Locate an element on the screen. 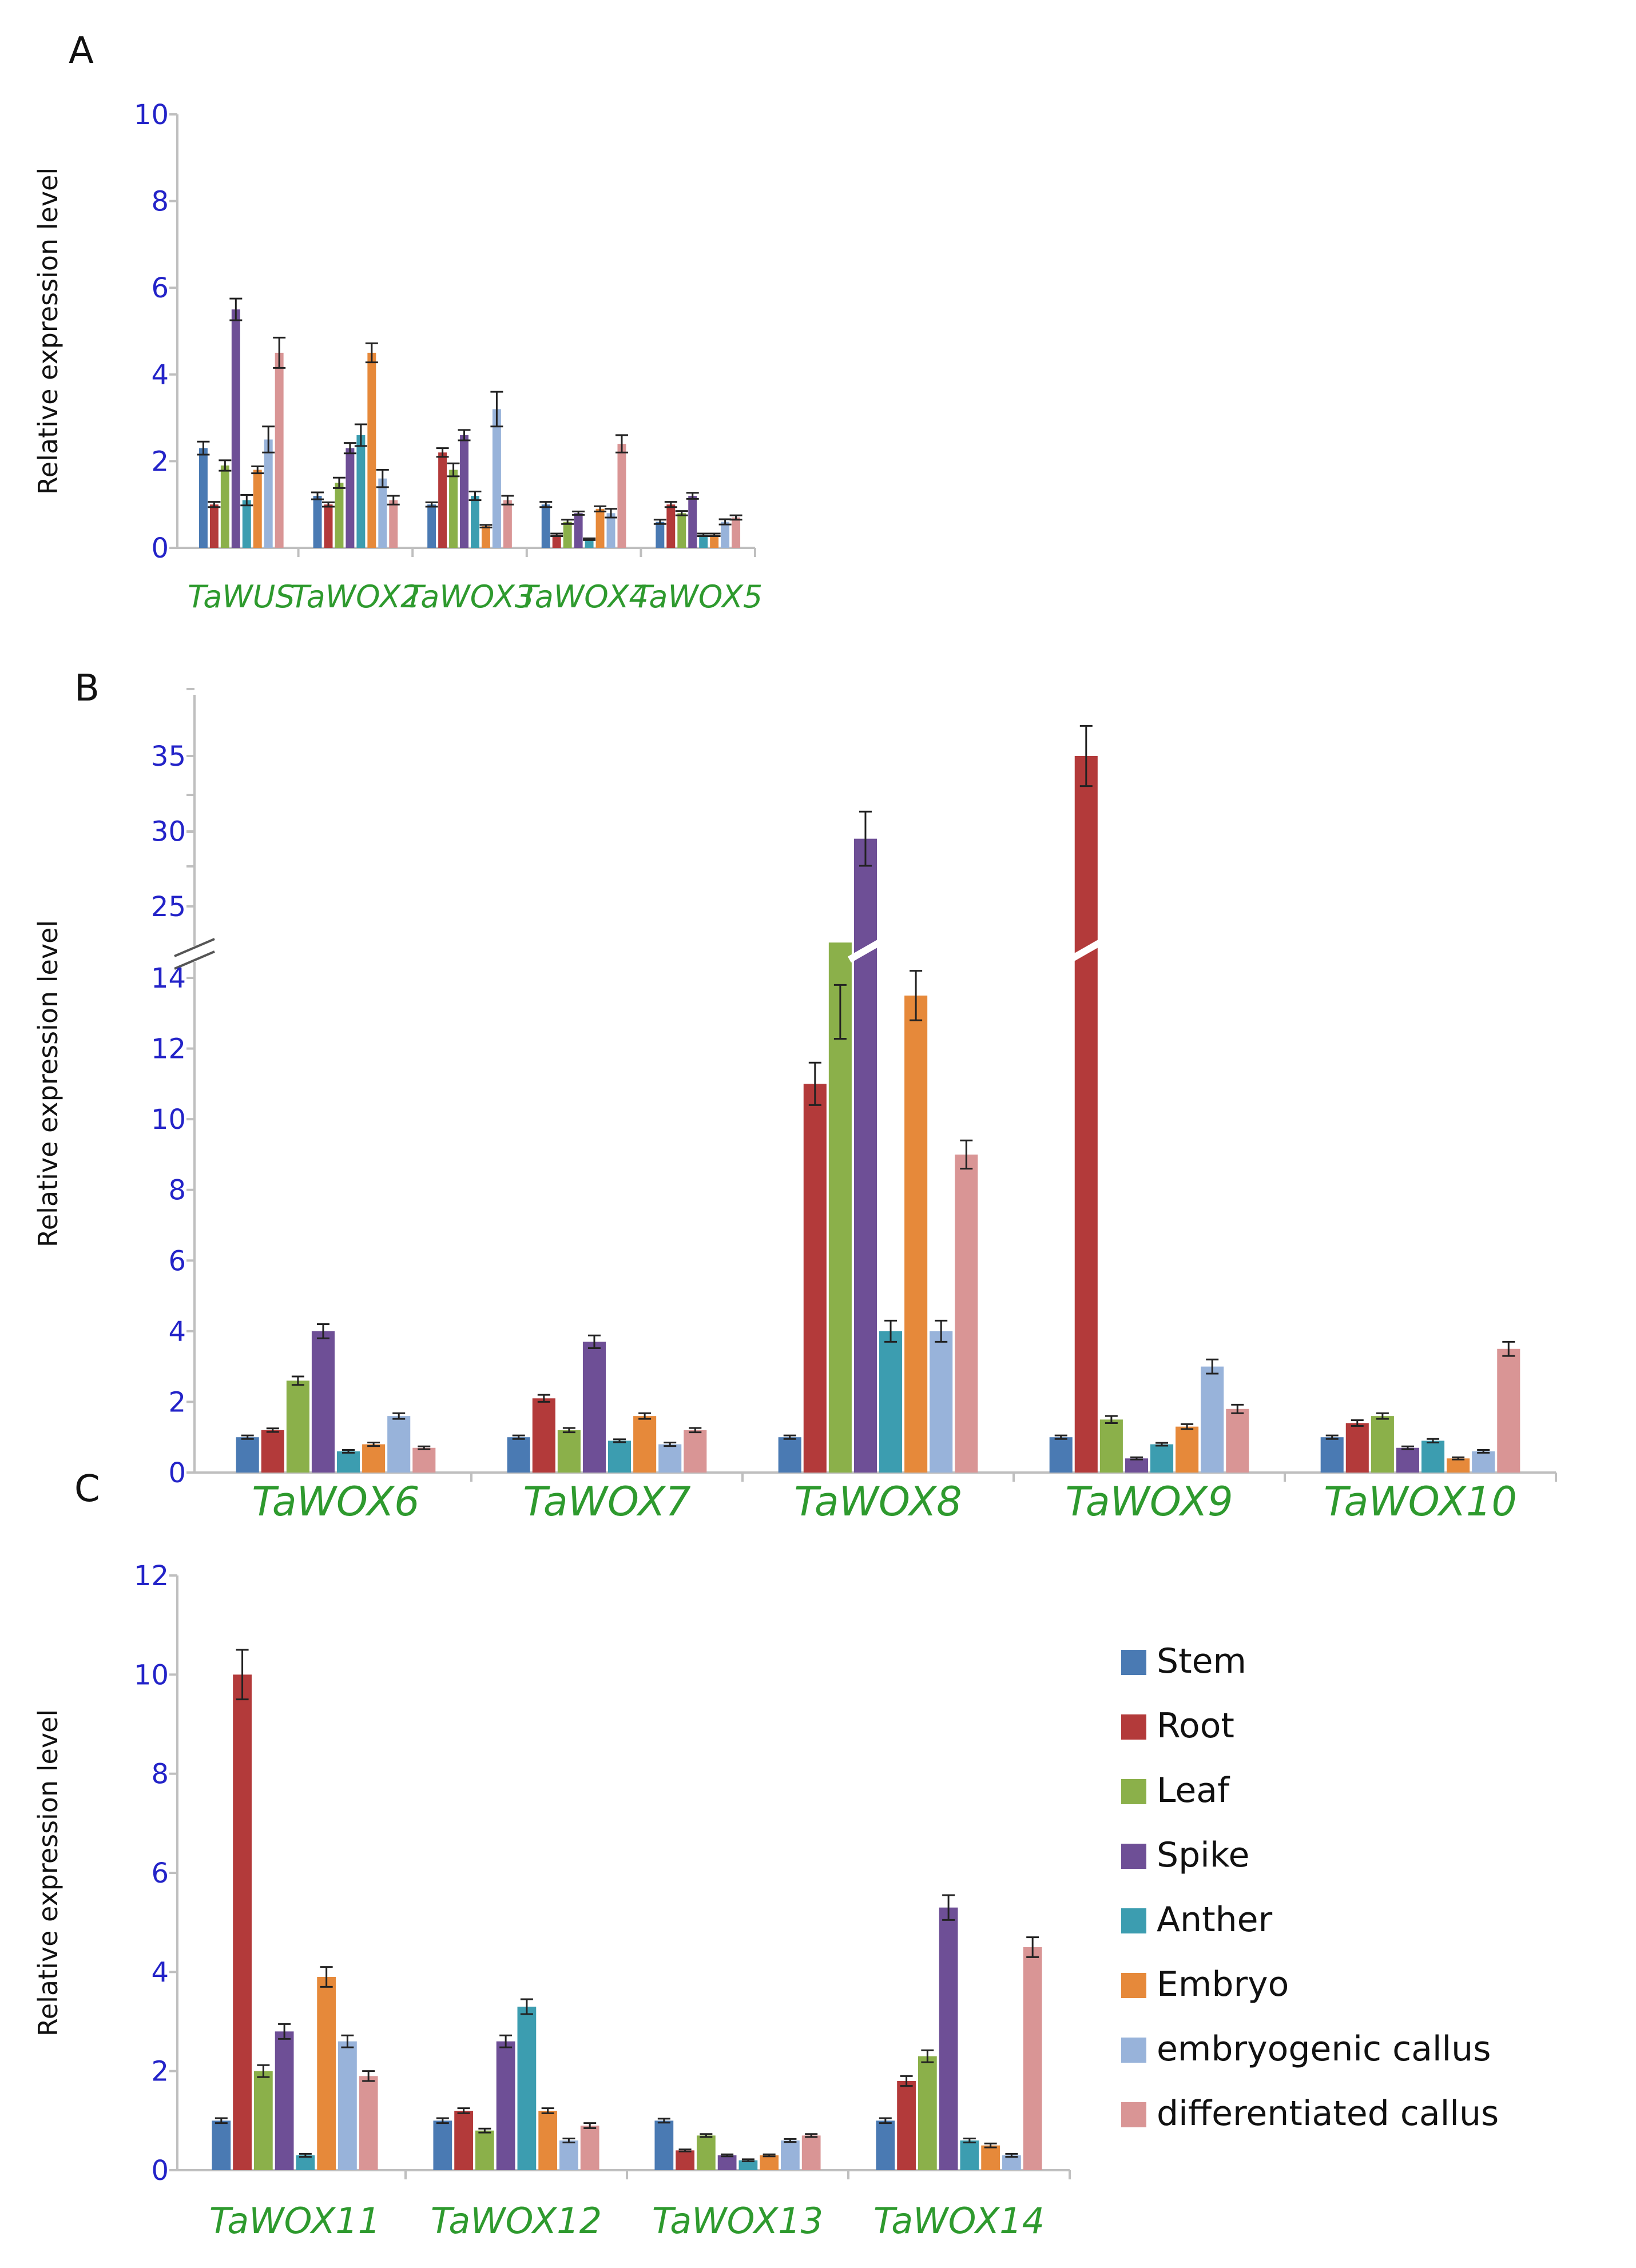 The image size is (1636, 2268). bar-tawox13-spike is located at coordinates (727, 2162).